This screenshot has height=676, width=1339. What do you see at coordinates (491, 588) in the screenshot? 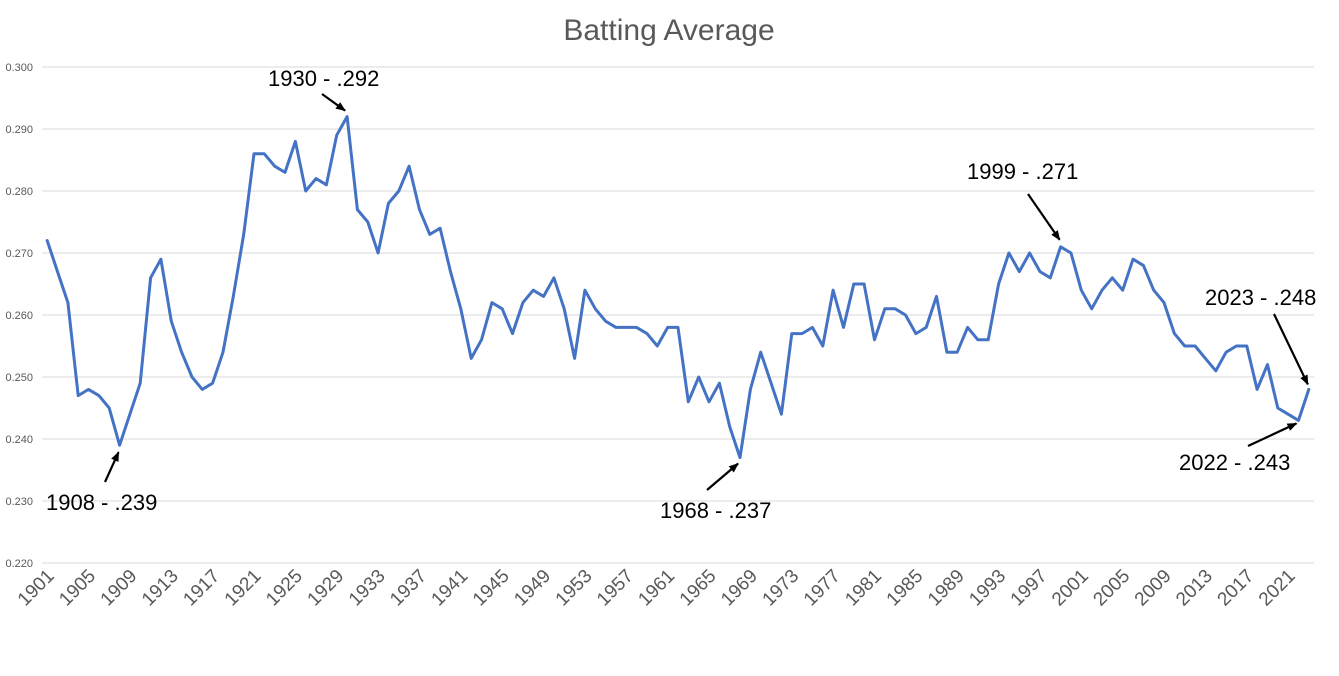
I see `x-tick-label: 1945` at bounding box center [491, 588].